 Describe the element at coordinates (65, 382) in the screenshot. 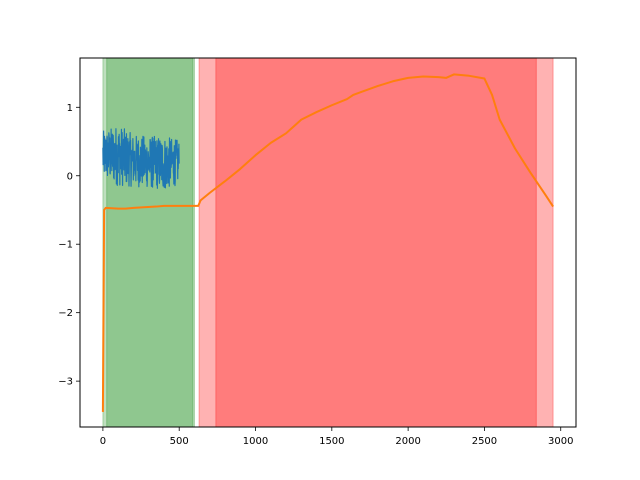

I see `y-tick-label: −3` at that location.